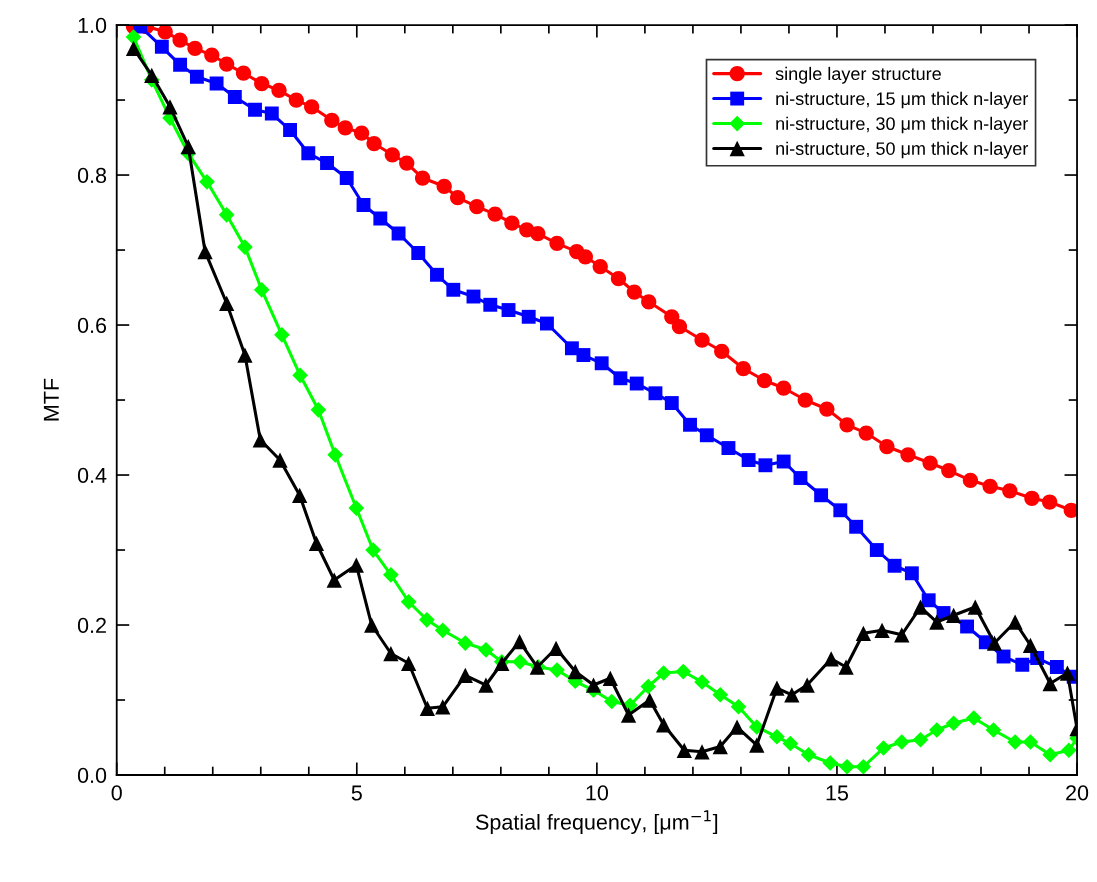 The height and width of the screenshot is (882, 1097). What do you see at coordinates (597, 793) in the screenshot?
I see `x-tick-label: 10` at bounding box center [597, 793].